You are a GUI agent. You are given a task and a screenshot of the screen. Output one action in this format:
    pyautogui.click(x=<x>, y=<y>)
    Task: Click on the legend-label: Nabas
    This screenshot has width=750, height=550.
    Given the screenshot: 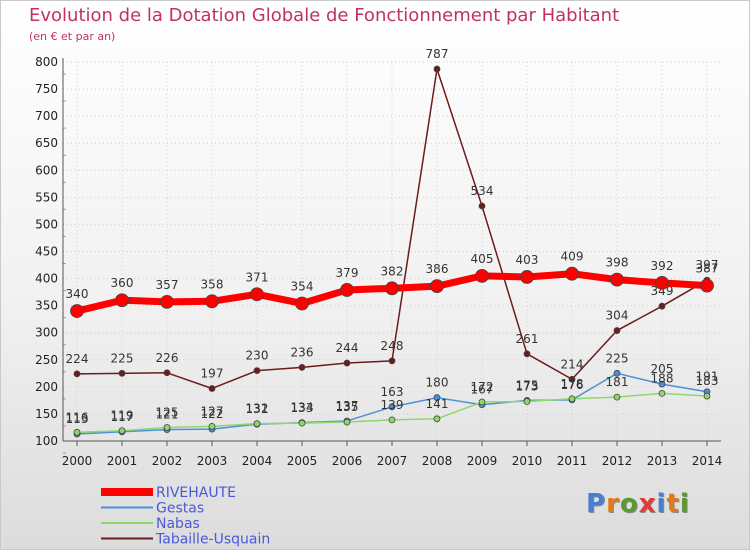 What is the action you would take?
    pyautogui.click(x=178, y=524)
    